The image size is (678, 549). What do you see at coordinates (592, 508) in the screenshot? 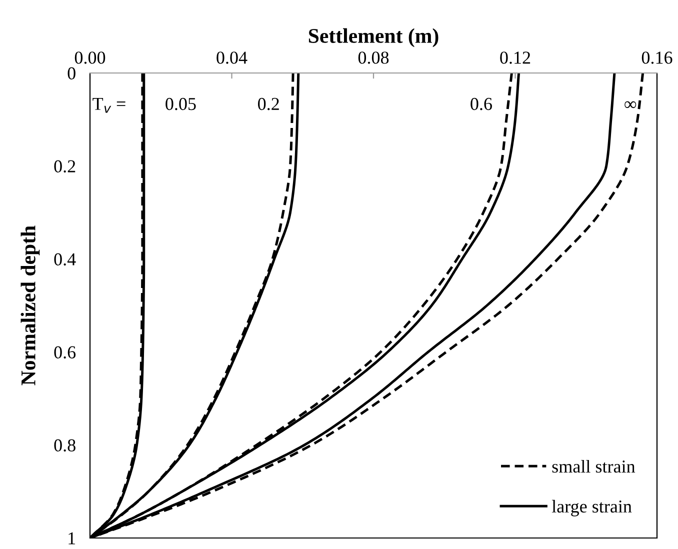
I see `legend-label: large strain` at bounding box center [592, 508].